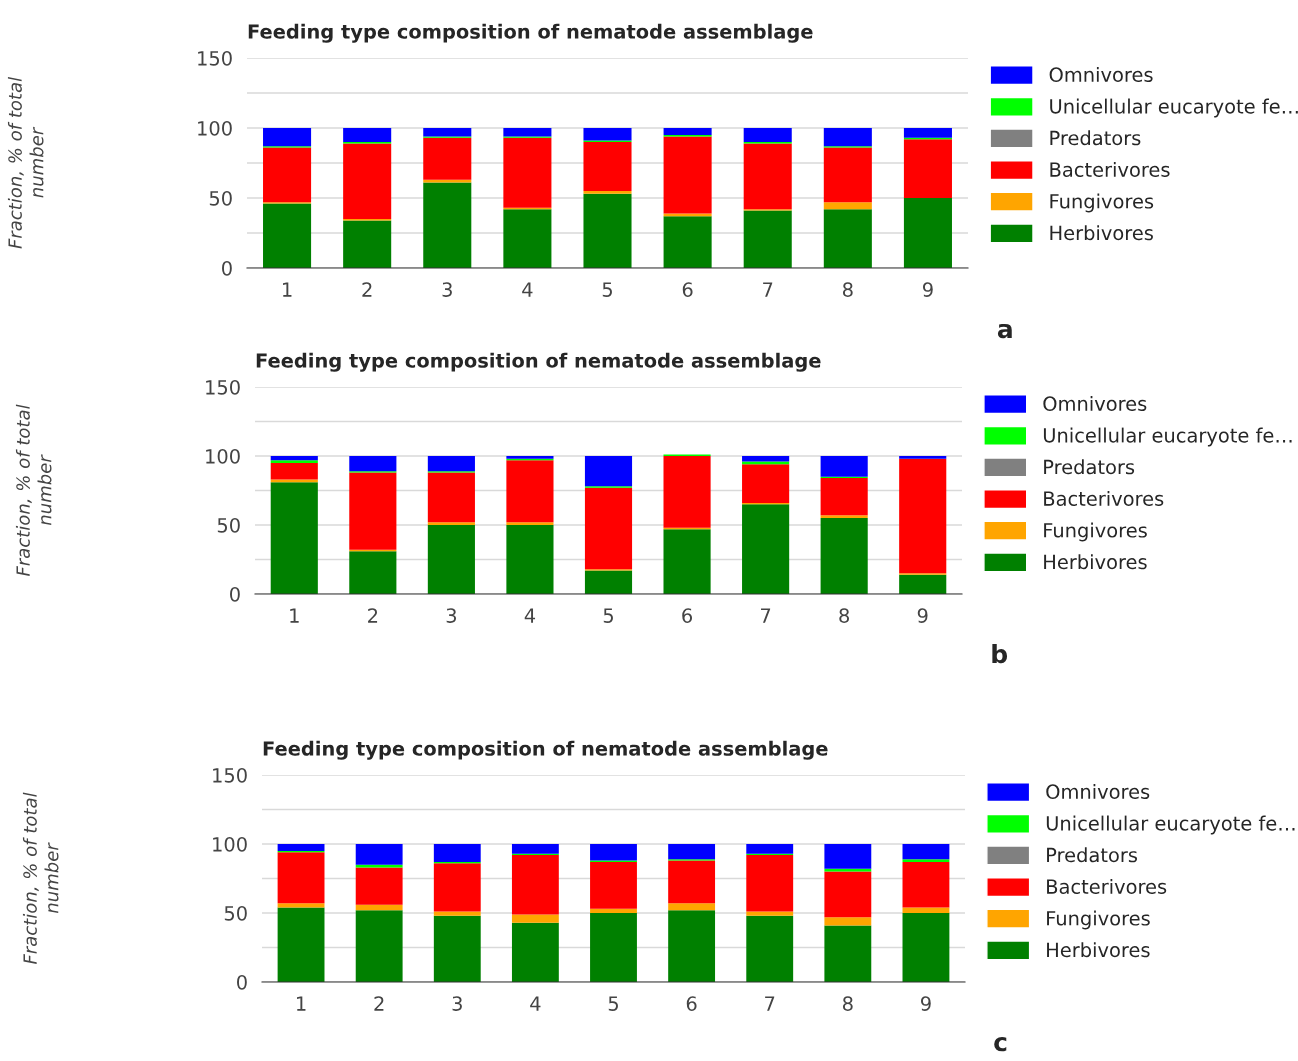 The height and width of the screenshot is (1061, 1298). What do you see at coordinates (1000, 1044) in the screenshot?
I see `text: c` at bounding box center [1000, 1044].